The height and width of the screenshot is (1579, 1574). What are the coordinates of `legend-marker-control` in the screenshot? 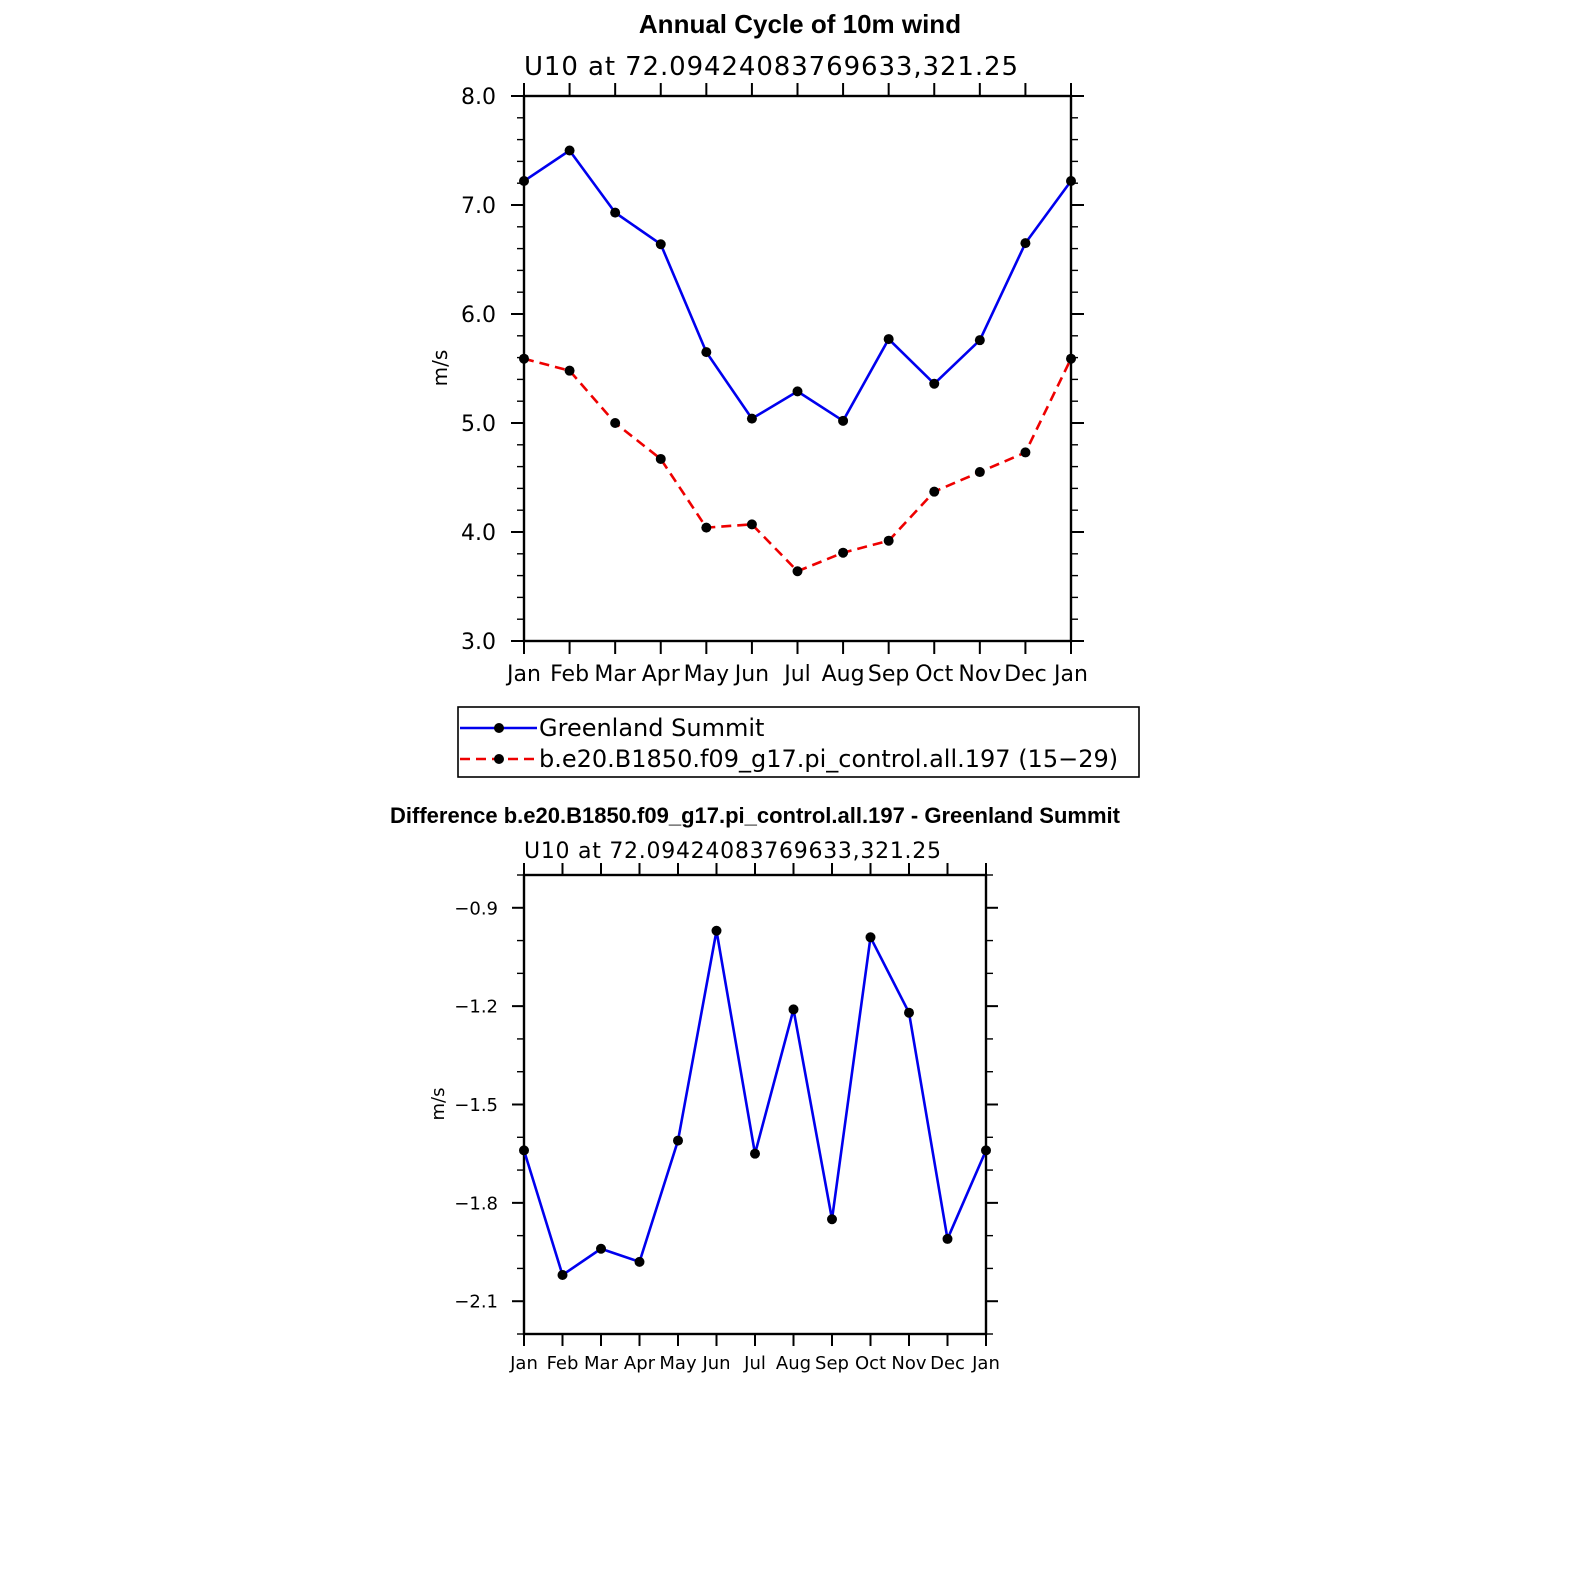 It's located at (499, 759).